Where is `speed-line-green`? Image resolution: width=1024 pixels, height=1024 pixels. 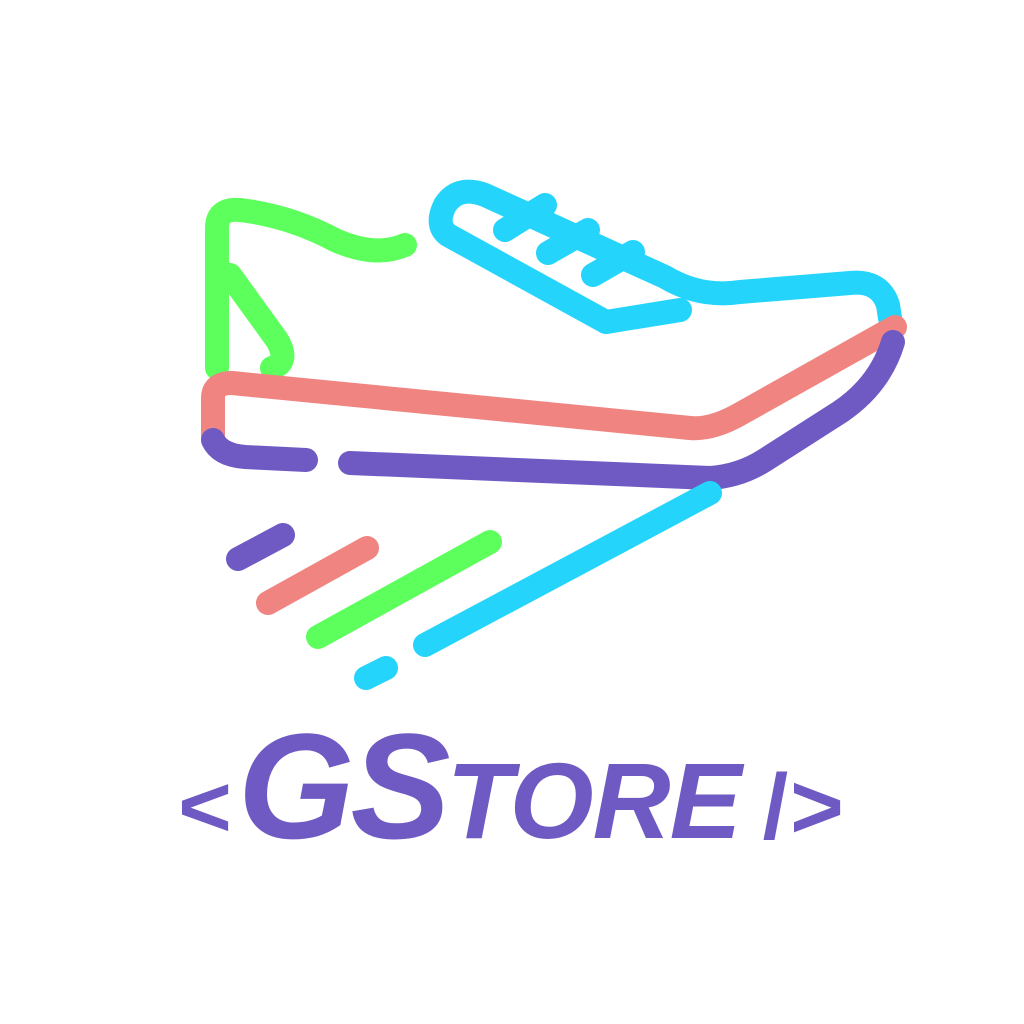 speed-line-green is located at coordinates (404, 589).